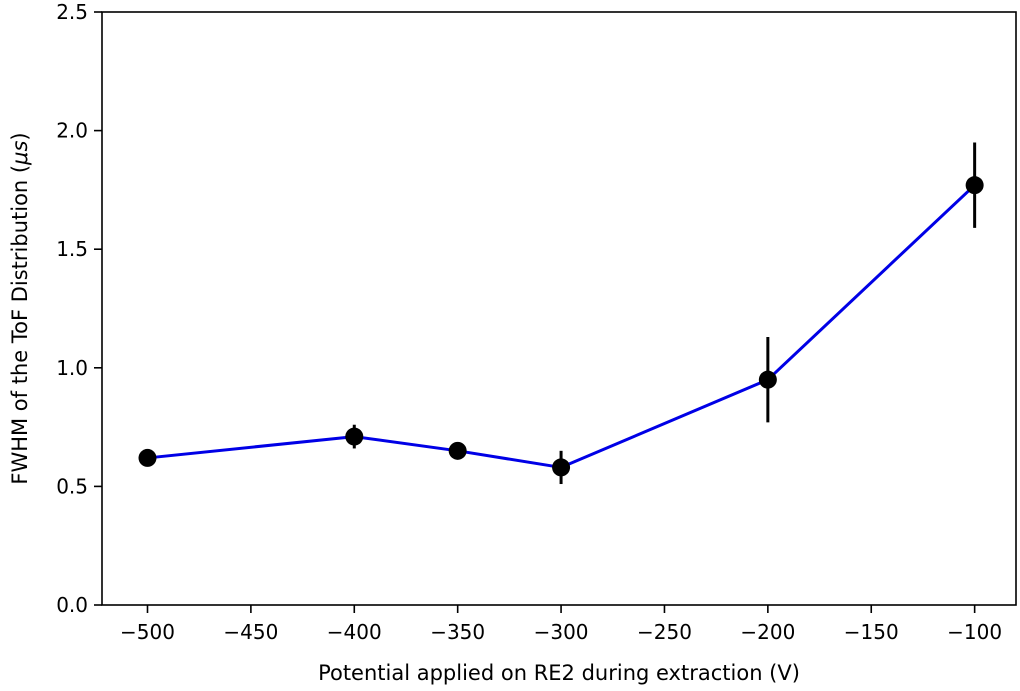 The height and width of the screenshot is (691, 1020). Describe the element at coordinates (147, 632) in the screenshot. I see `x-tick-label: −500` at that location.